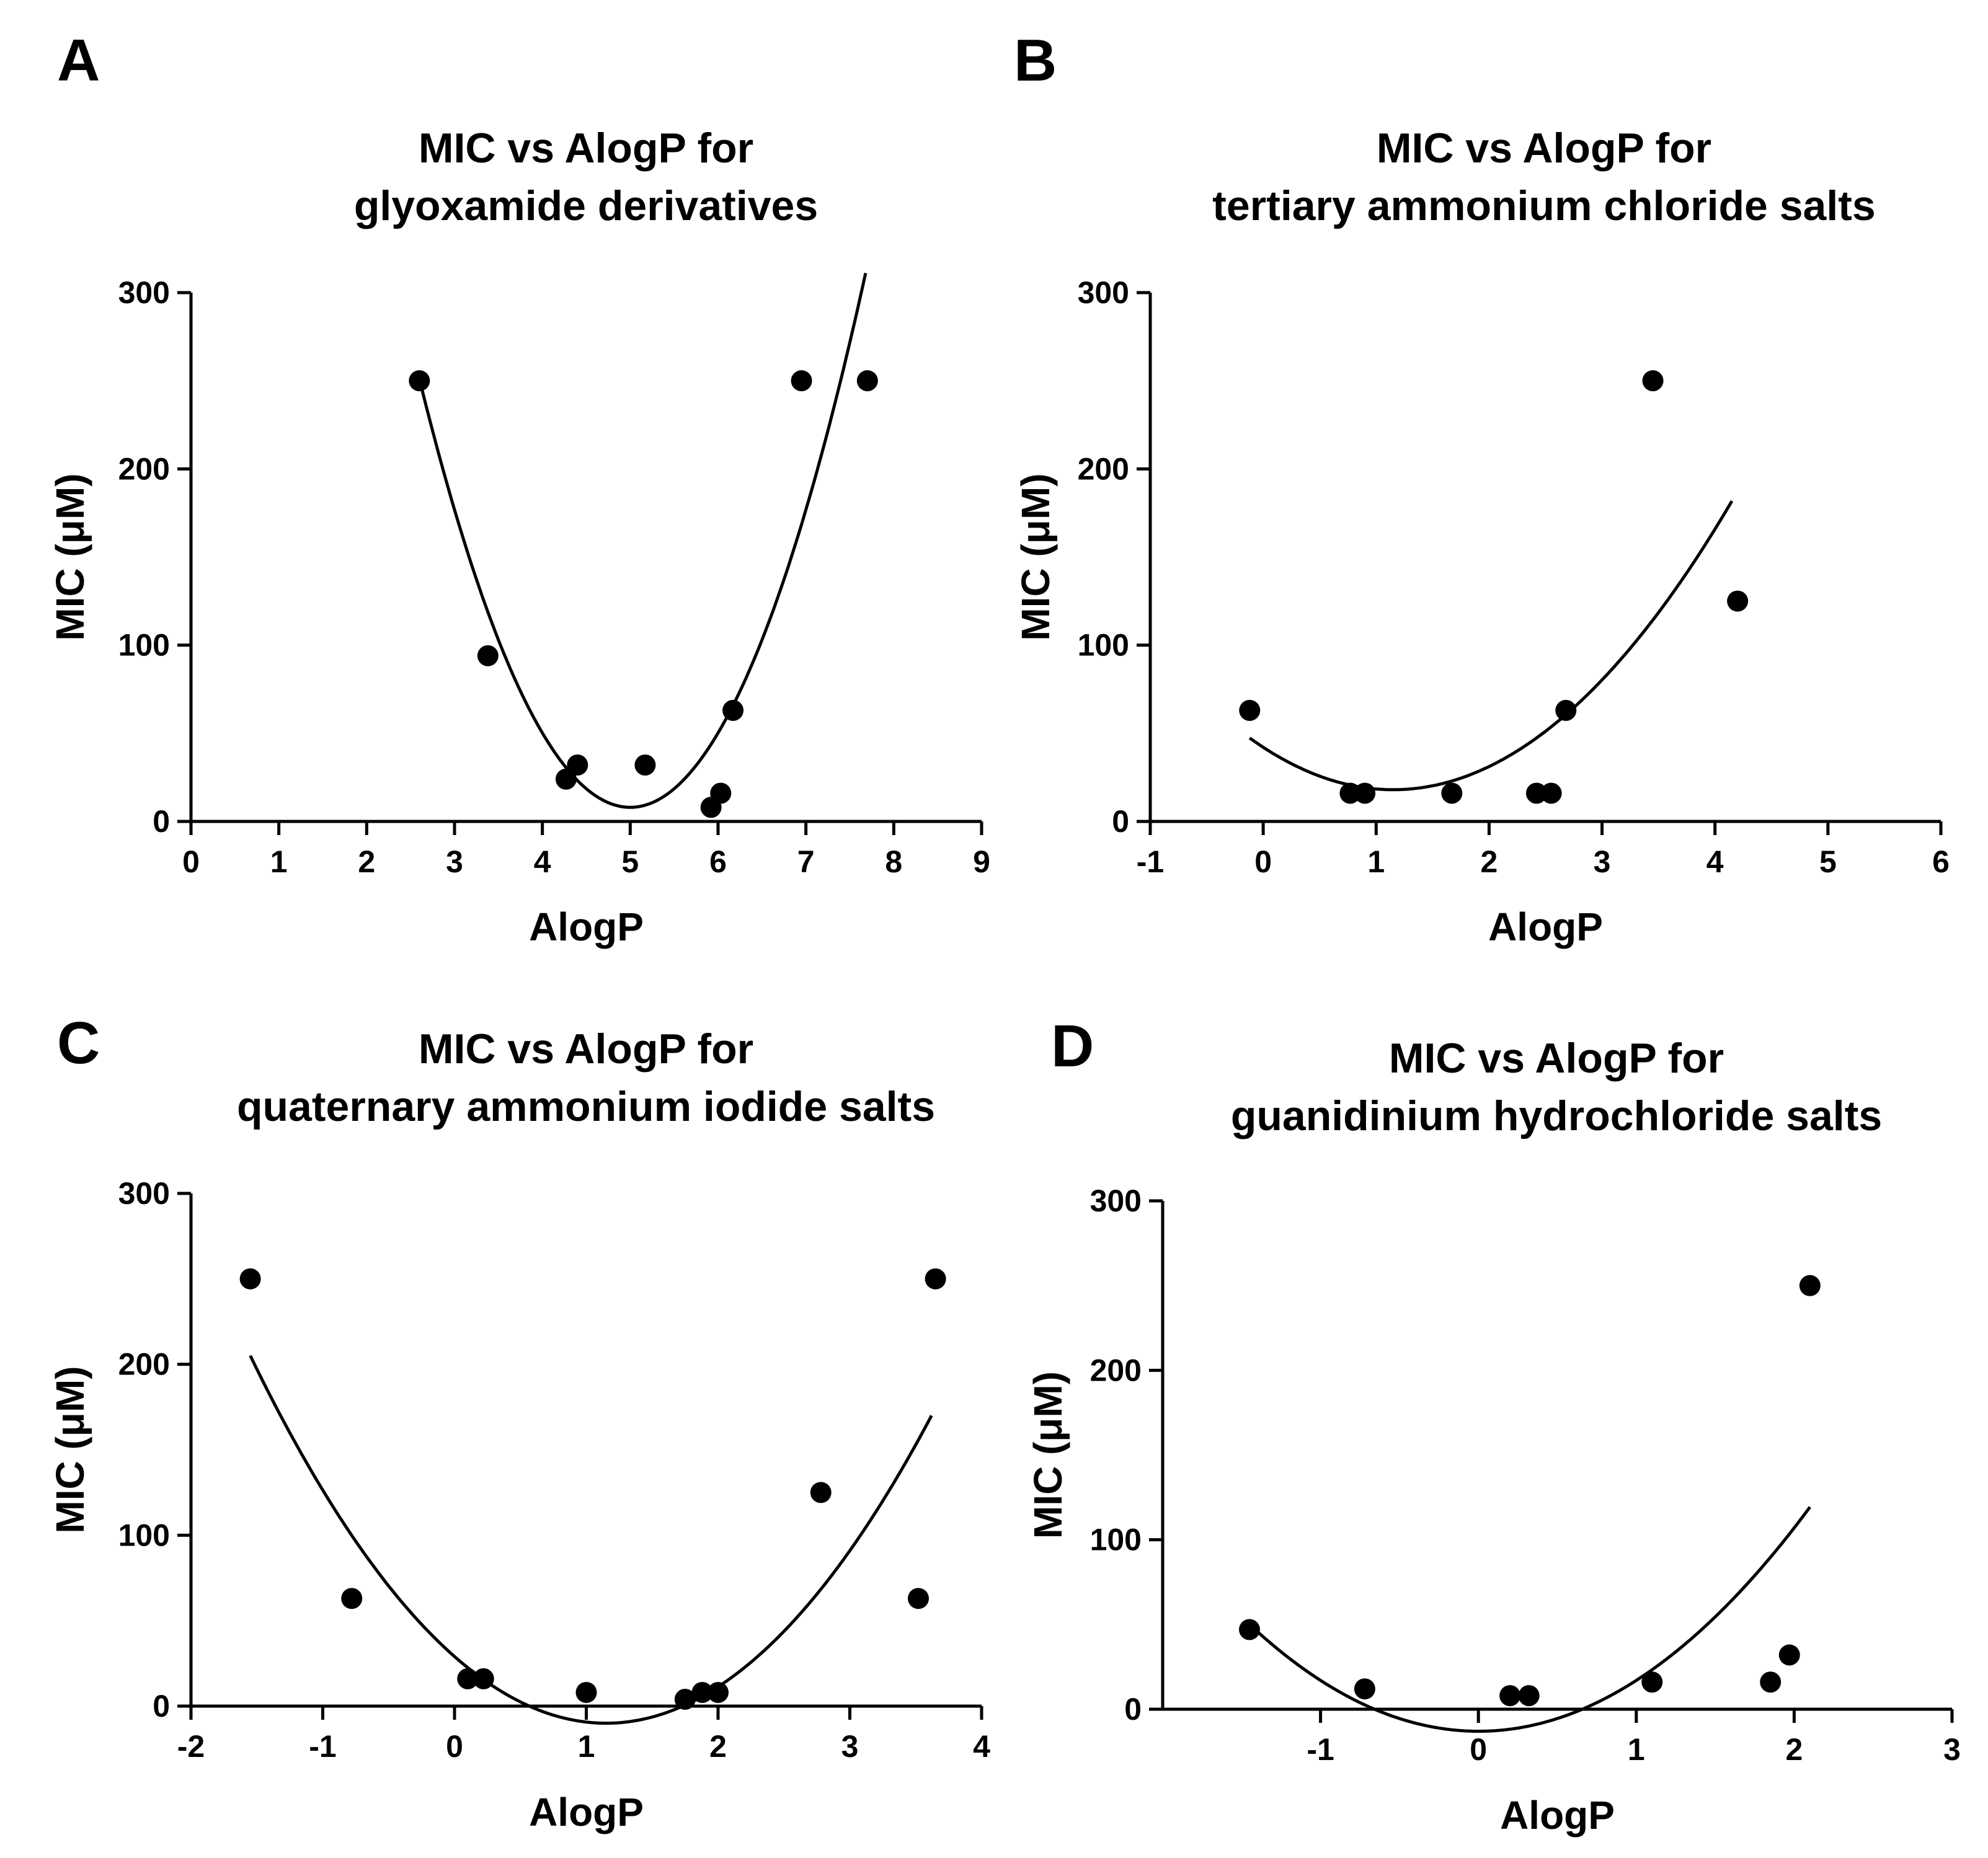 Image resolution: width=1988 pixels, height=1858 pixels. I want to click on x-tick-label: 8, so click(894, 861).